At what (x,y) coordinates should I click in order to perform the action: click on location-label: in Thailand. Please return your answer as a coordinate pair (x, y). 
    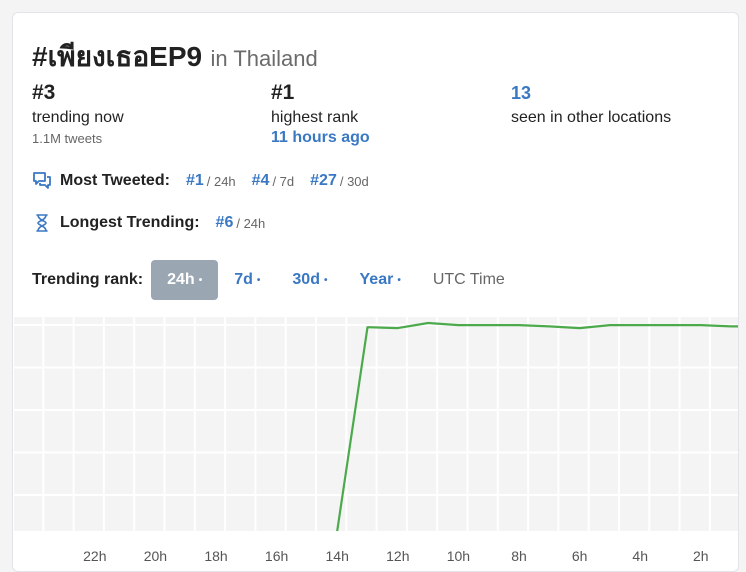
    Looking at the image, I should click on (264, 58).